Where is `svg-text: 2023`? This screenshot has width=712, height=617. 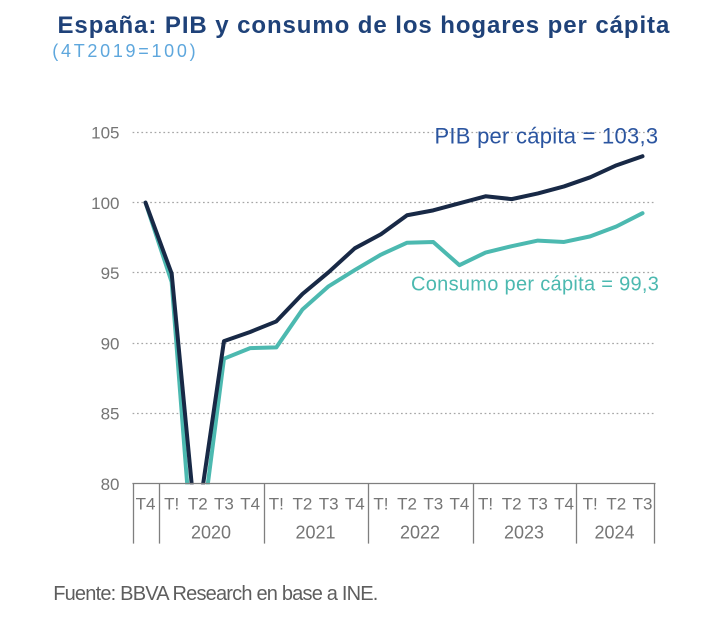
svg-text: 2023 is located at coordinates (524, 533).